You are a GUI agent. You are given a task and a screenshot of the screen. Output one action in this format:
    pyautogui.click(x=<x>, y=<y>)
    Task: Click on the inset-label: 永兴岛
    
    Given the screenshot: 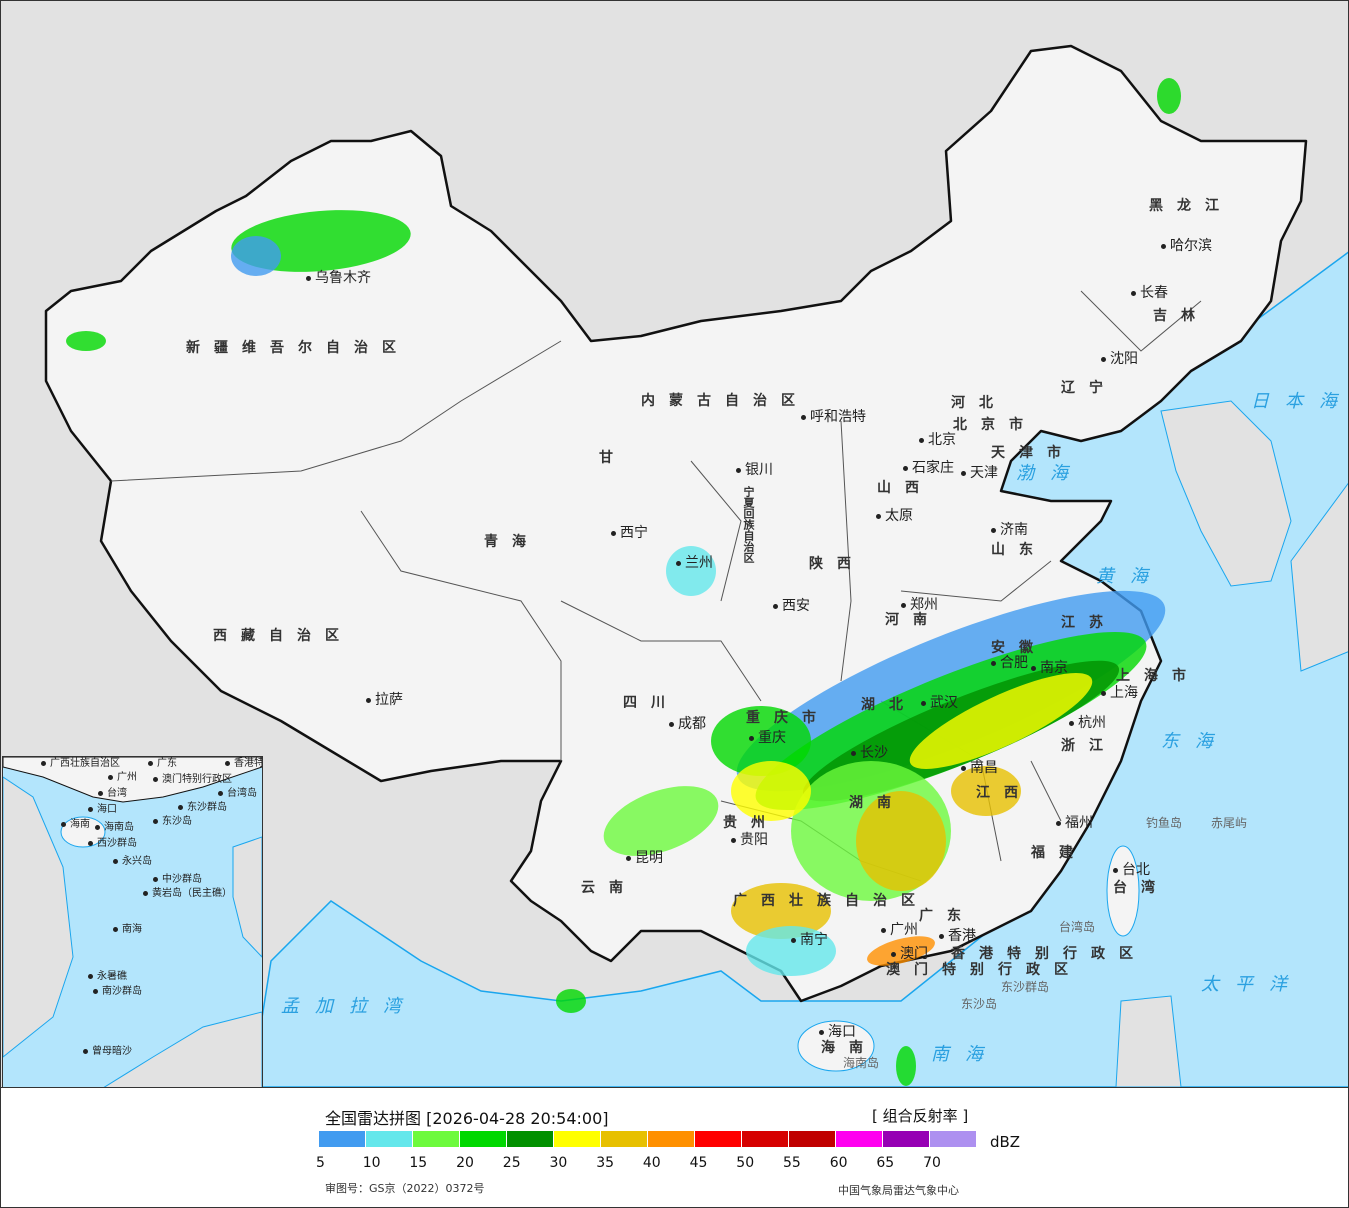 What is the action you would take?
    pyautogui.click(x=132, y=862)
    